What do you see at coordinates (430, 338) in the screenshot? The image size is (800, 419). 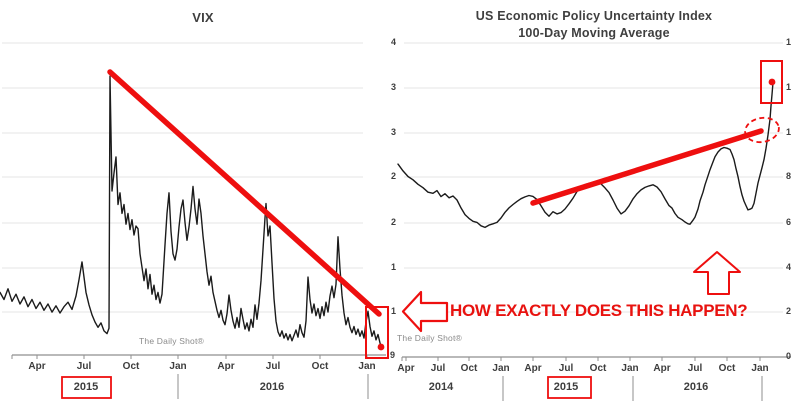 I see `watermark-right: The Daily Shot®` at bounding box center [430, 338].